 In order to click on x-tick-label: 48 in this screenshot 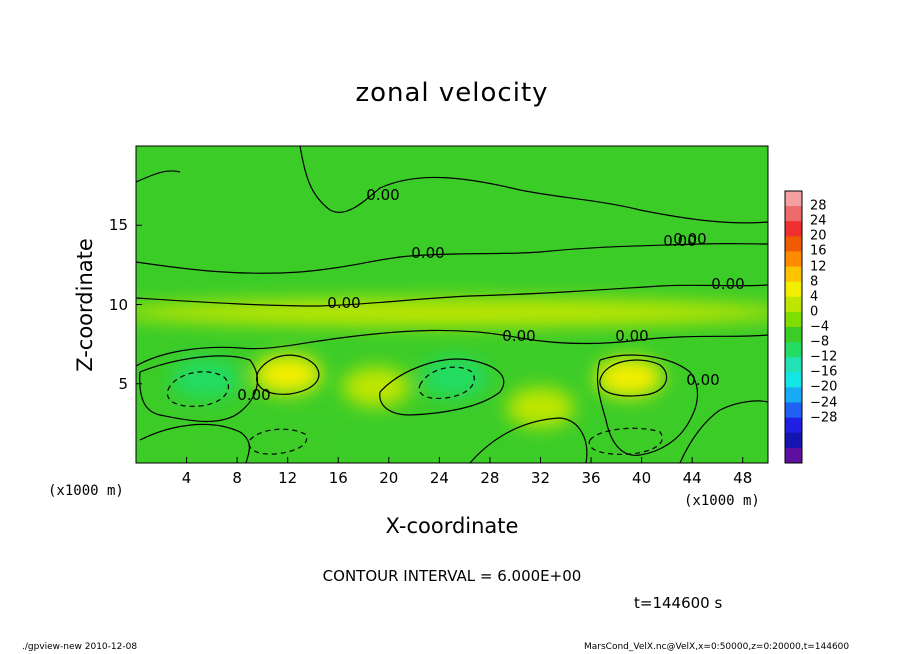, I will do `click(743, 478)`.